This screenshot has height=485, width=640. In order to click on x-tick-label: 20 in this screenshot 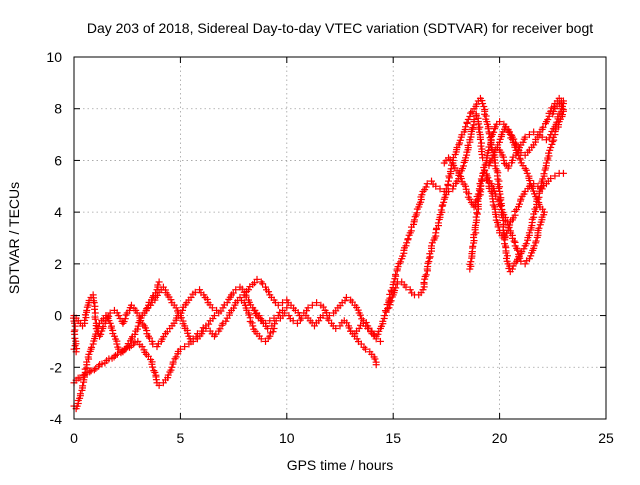, I will do `click(500, 438)`.